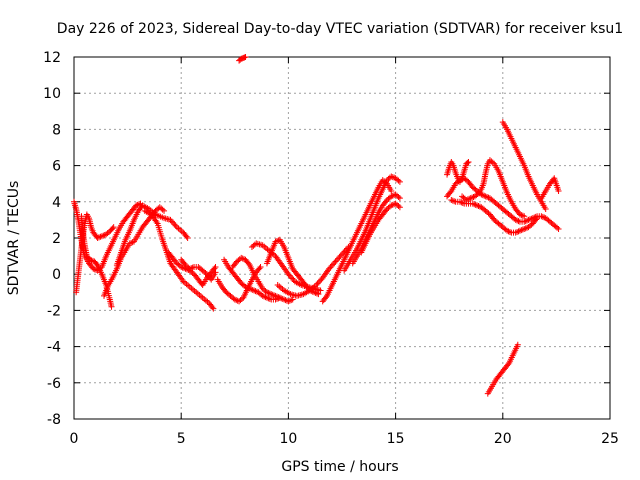 This screenshot has width=640, height=480. I want to click on y-tick-label: -6, so click(54, 384).